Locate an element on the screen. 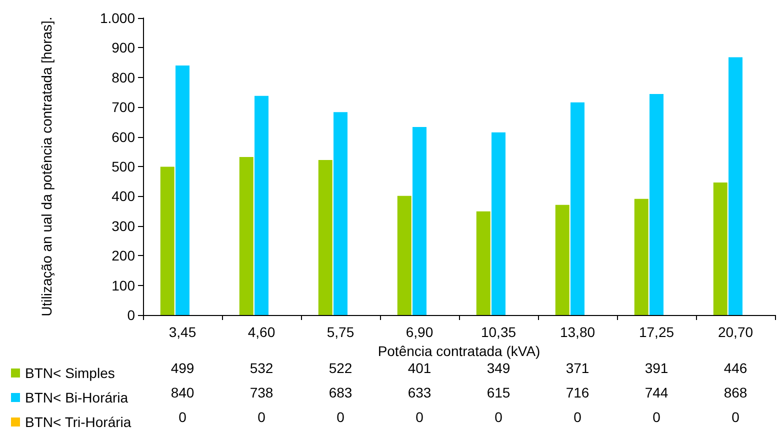 The width and height of the screenshot is (783, 439). x-tick-label: 20,70 is located at coordinates (736, 332).